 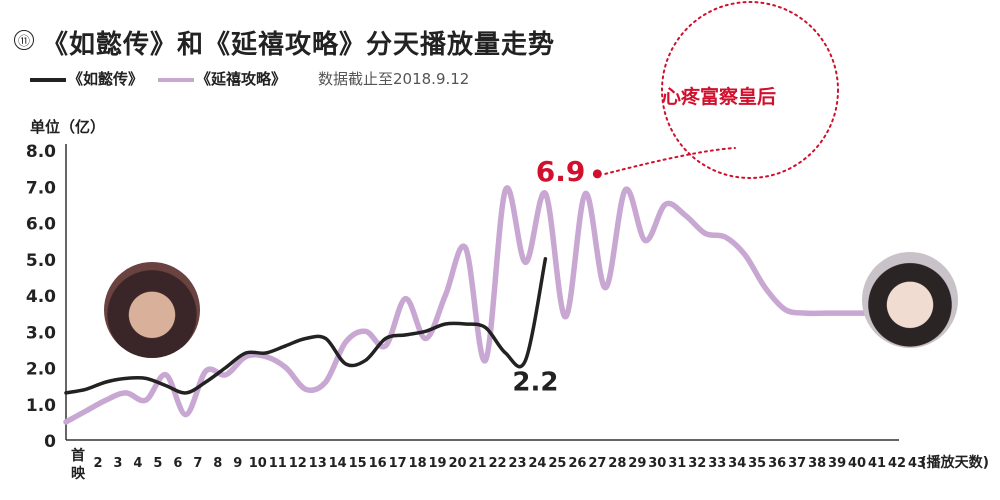 I want to click on y-tick-label: 8.0, so click(x=41, y=152).